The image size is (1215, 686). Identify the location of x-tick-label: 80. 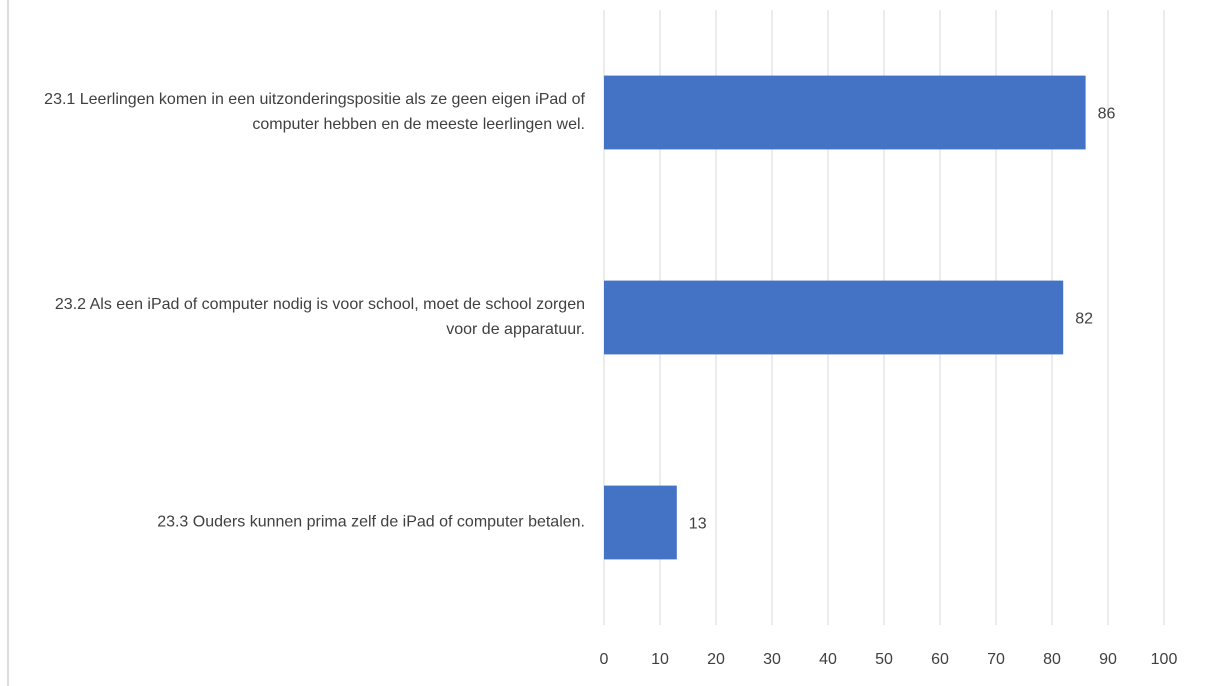
(1052, 659).